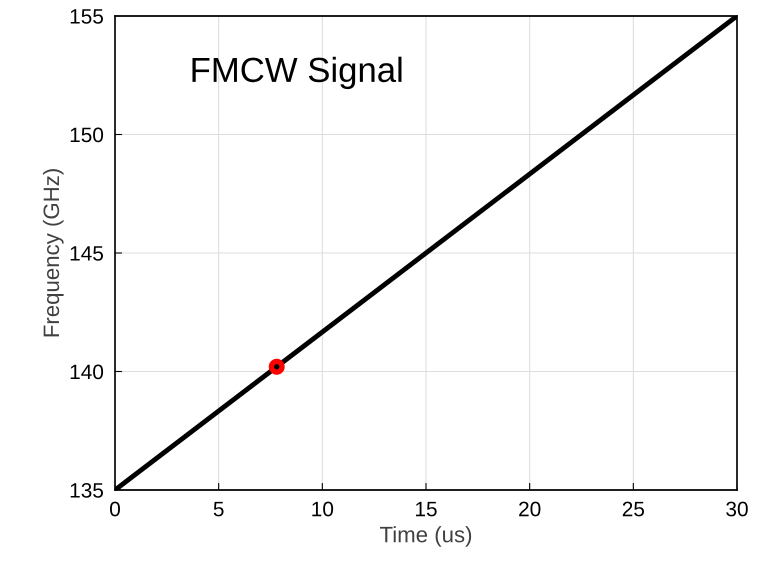  I want to click on x-axis-title: Time (us), so click(426, 536).